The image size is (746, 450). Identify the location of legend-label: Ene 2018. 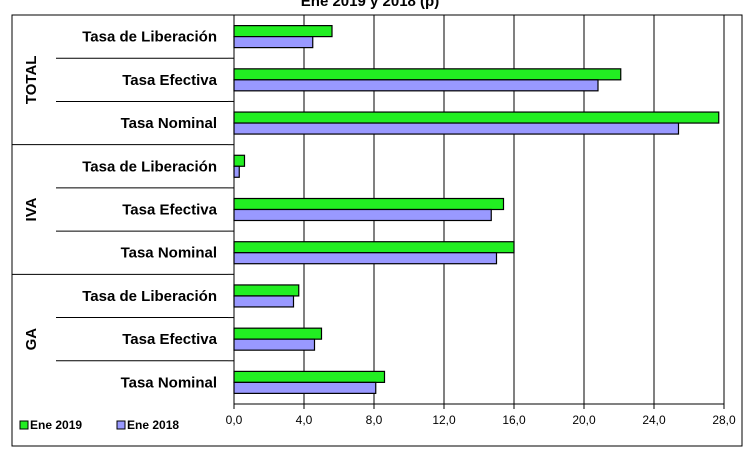
(153, 425).